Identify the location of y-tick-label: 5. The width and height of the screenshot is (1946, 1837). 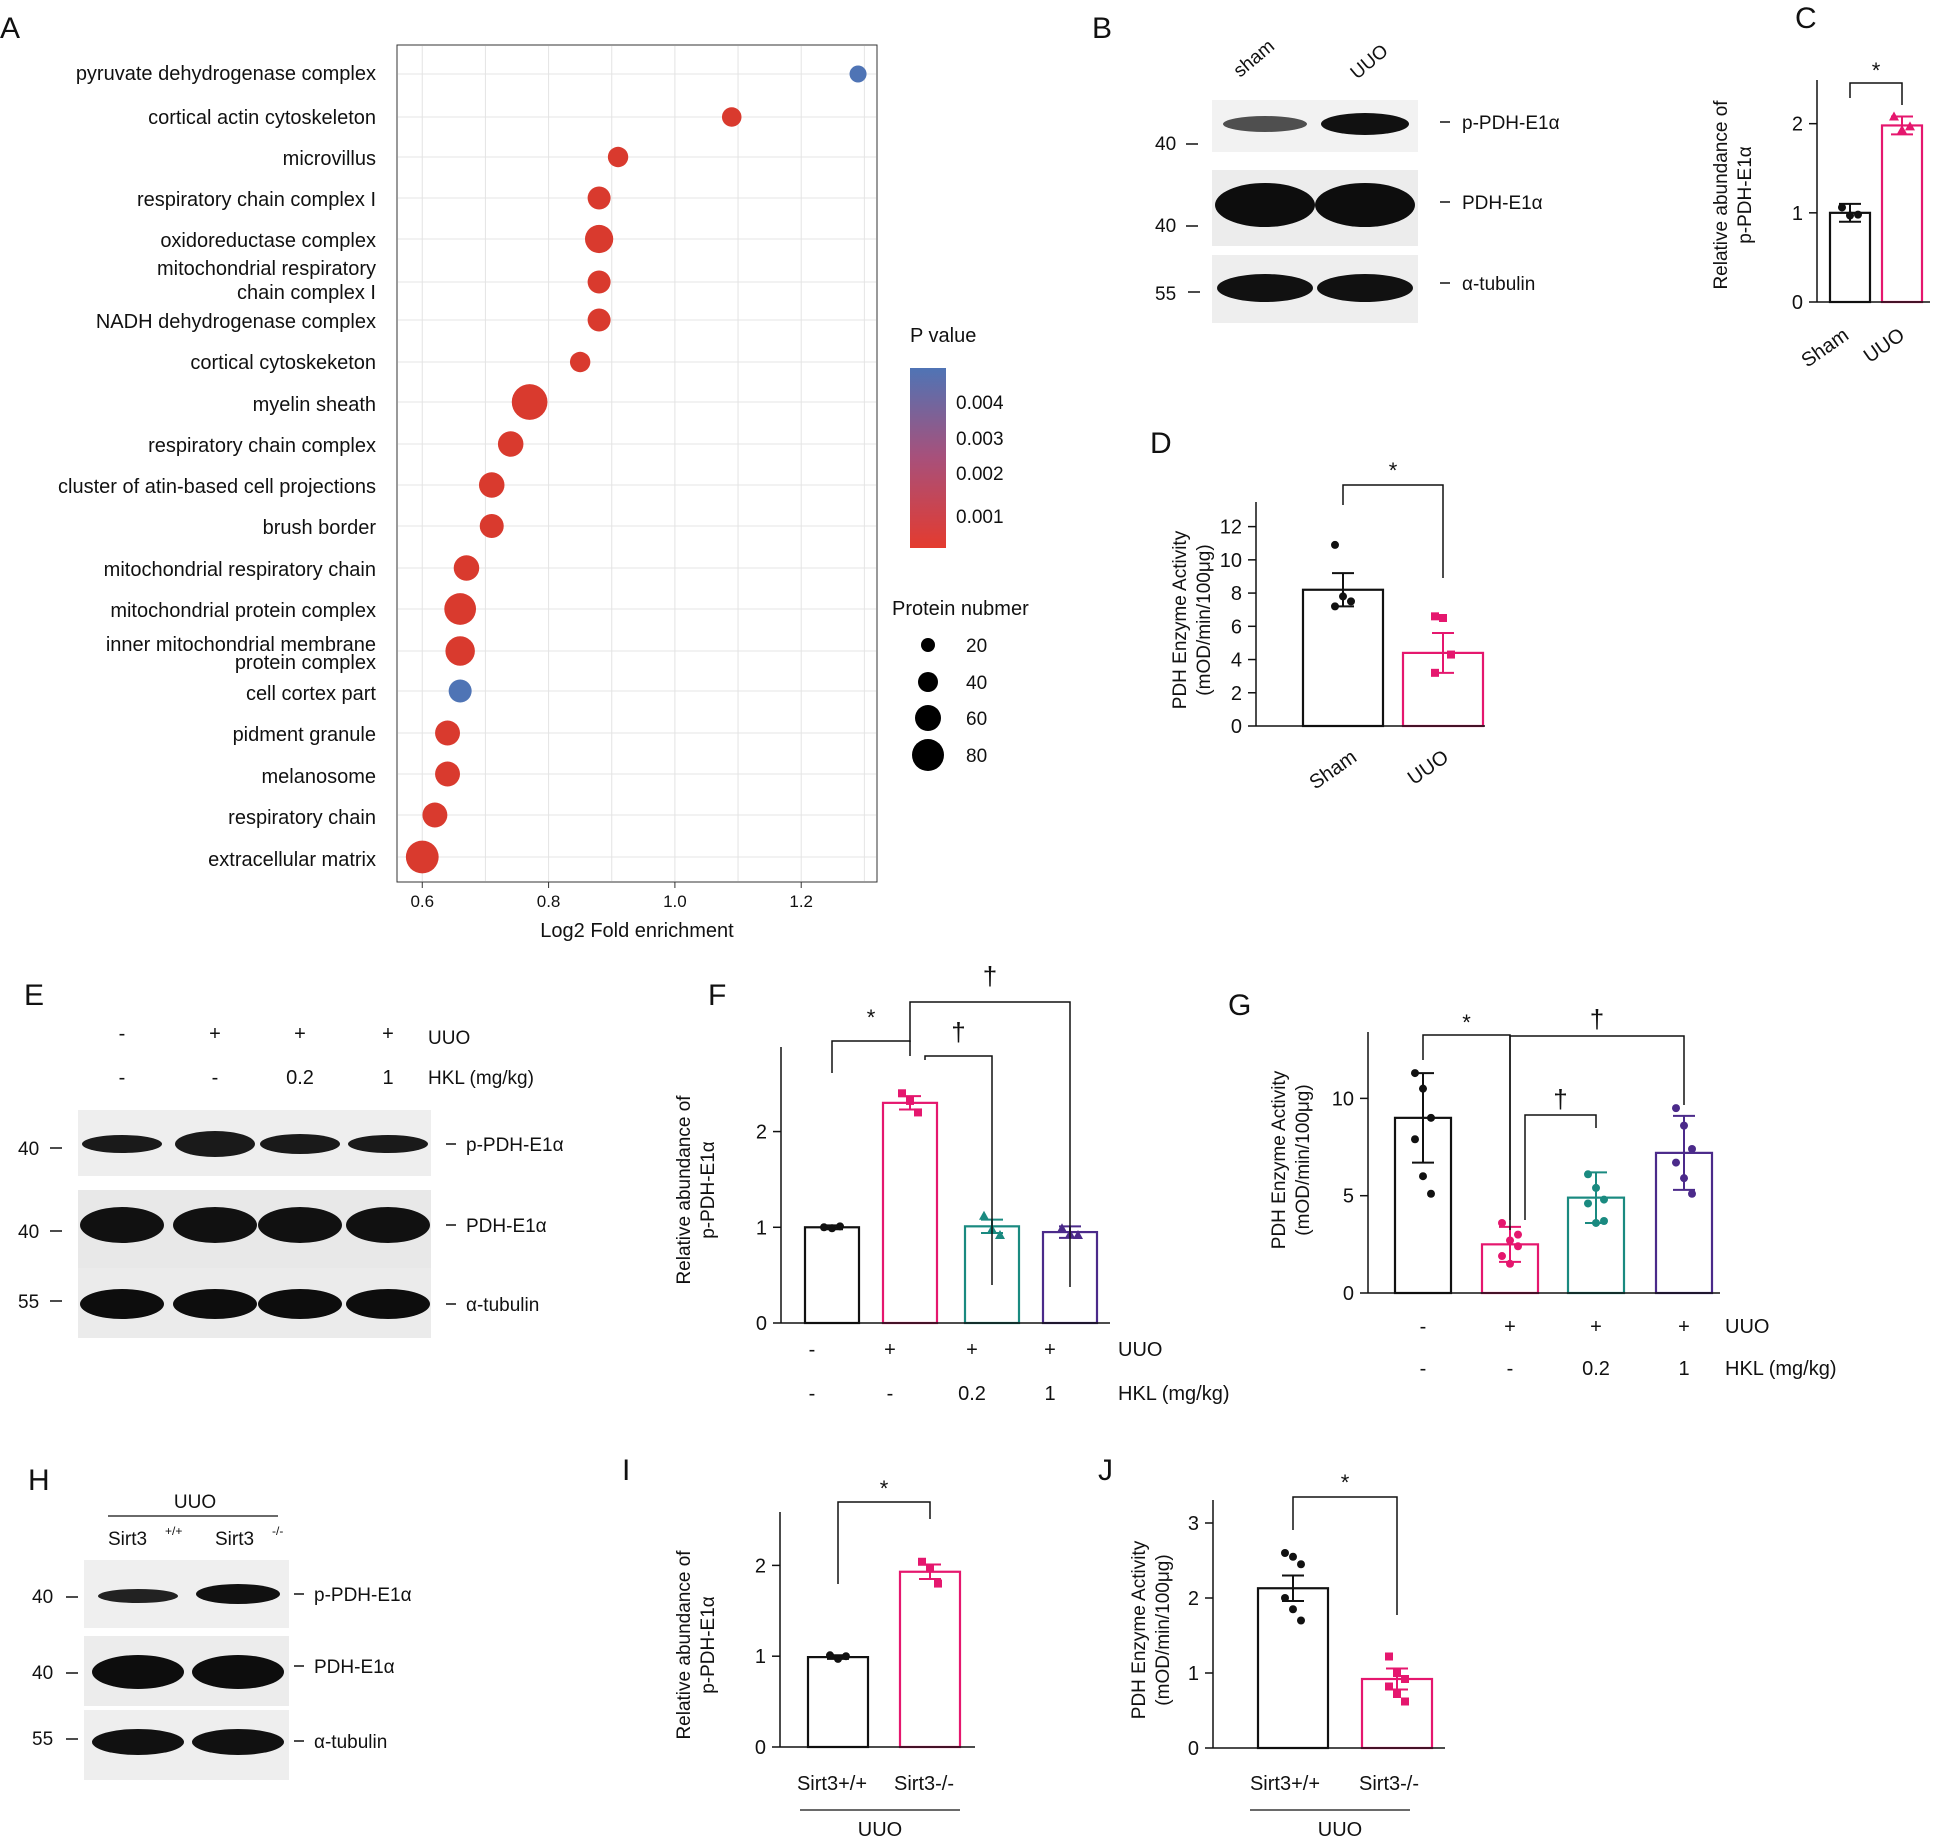
(1348, 1197).